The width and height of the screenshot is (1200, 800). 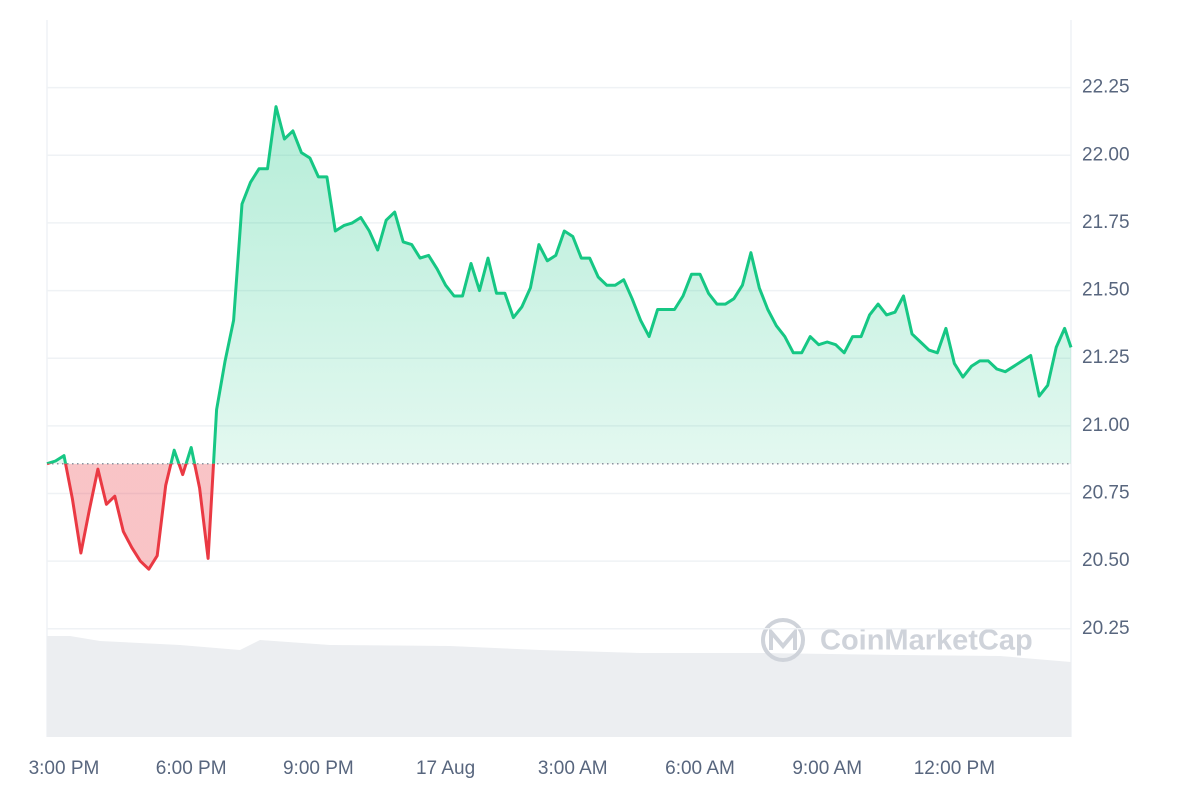 What do you see at coordinates (1106, 628) in the screenshot?
I see `y-tick-label: 20.25` at bounding box center [1106, 628].